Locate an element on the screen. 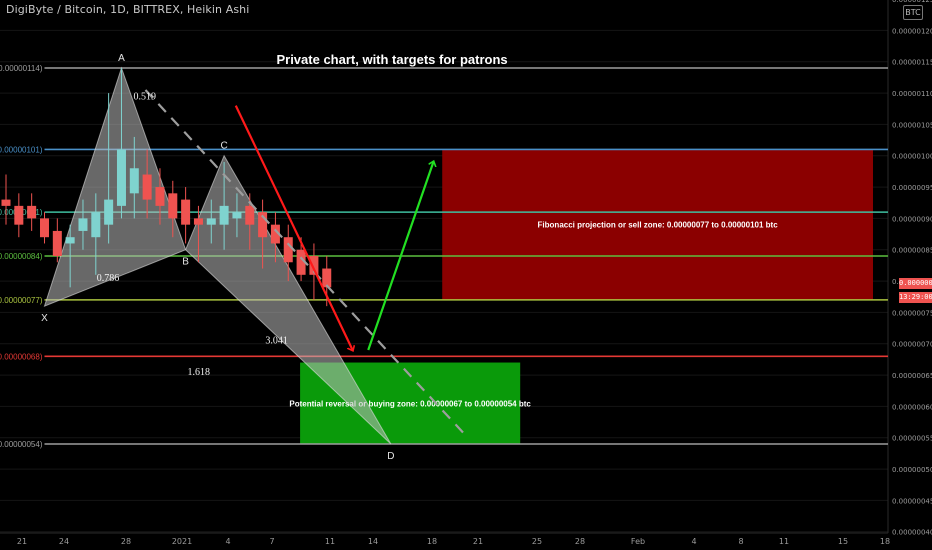 This screenshot has width=932, height=550. pattern-point-c: C is located at coordinates (223, 146).